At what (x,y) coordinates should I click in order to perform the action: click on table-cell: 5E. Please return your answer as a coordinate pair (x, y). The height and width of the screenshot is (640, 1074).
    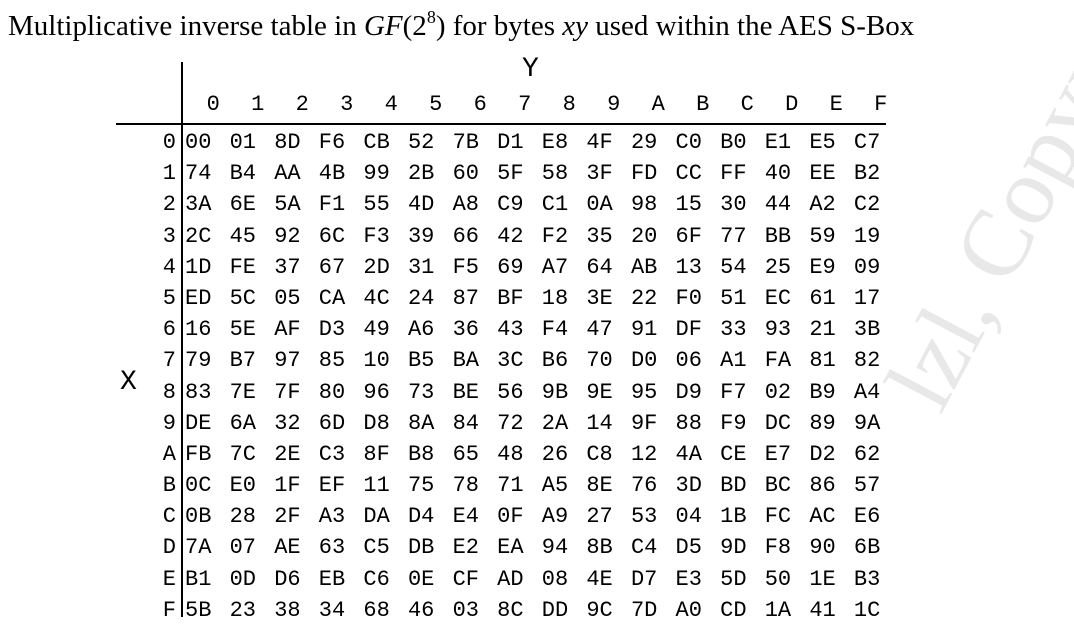
    Looking at the image, I should click on (242, 330).